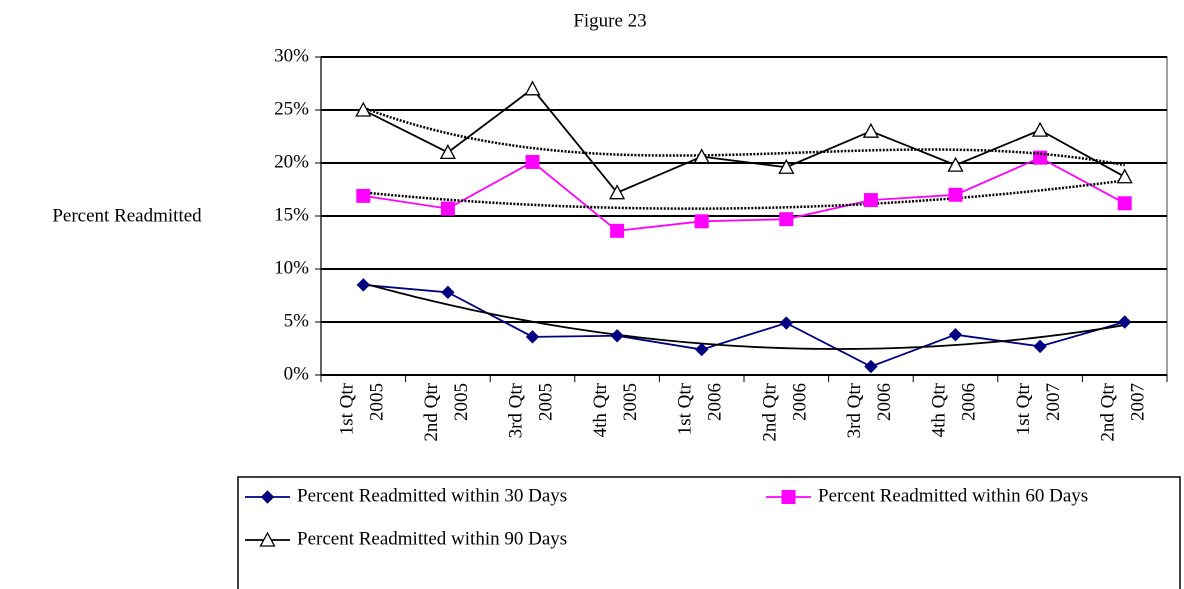 Image resolution: width=1184 pixels, height=589 pixels. Describe the element at coordinates (291, 55) in the screenshot. I see `y-tick-label: 30%` at that location.